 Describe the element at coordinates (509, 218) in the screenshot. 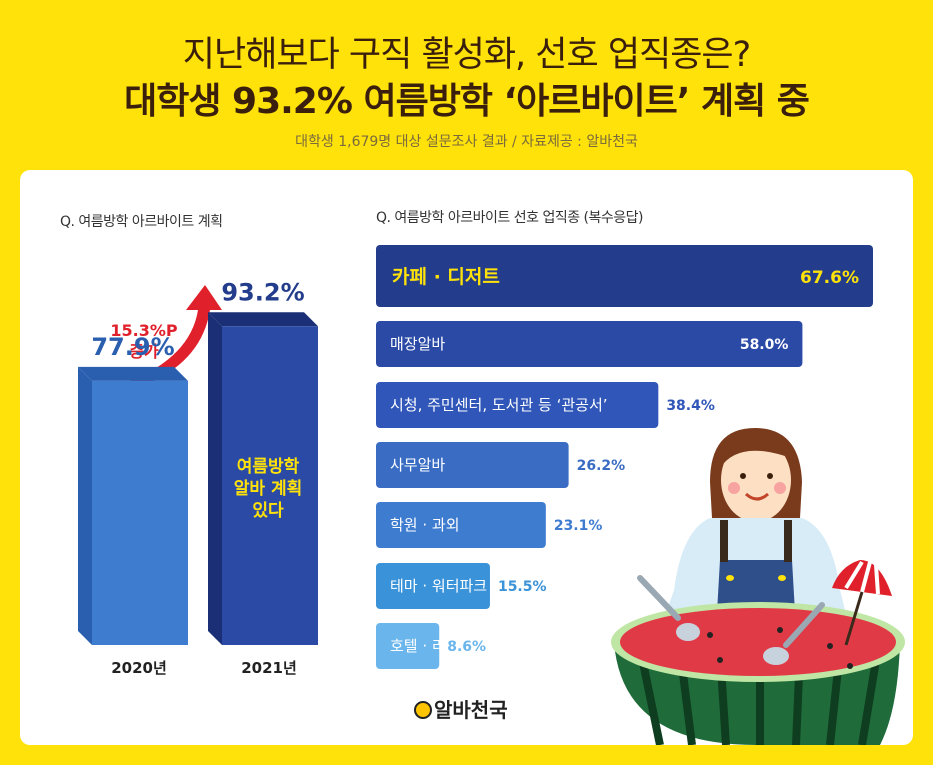

I see `right-chart-question: Q. 여름방학 아르바이트 선호 업직종 (복수응답)` at that location.